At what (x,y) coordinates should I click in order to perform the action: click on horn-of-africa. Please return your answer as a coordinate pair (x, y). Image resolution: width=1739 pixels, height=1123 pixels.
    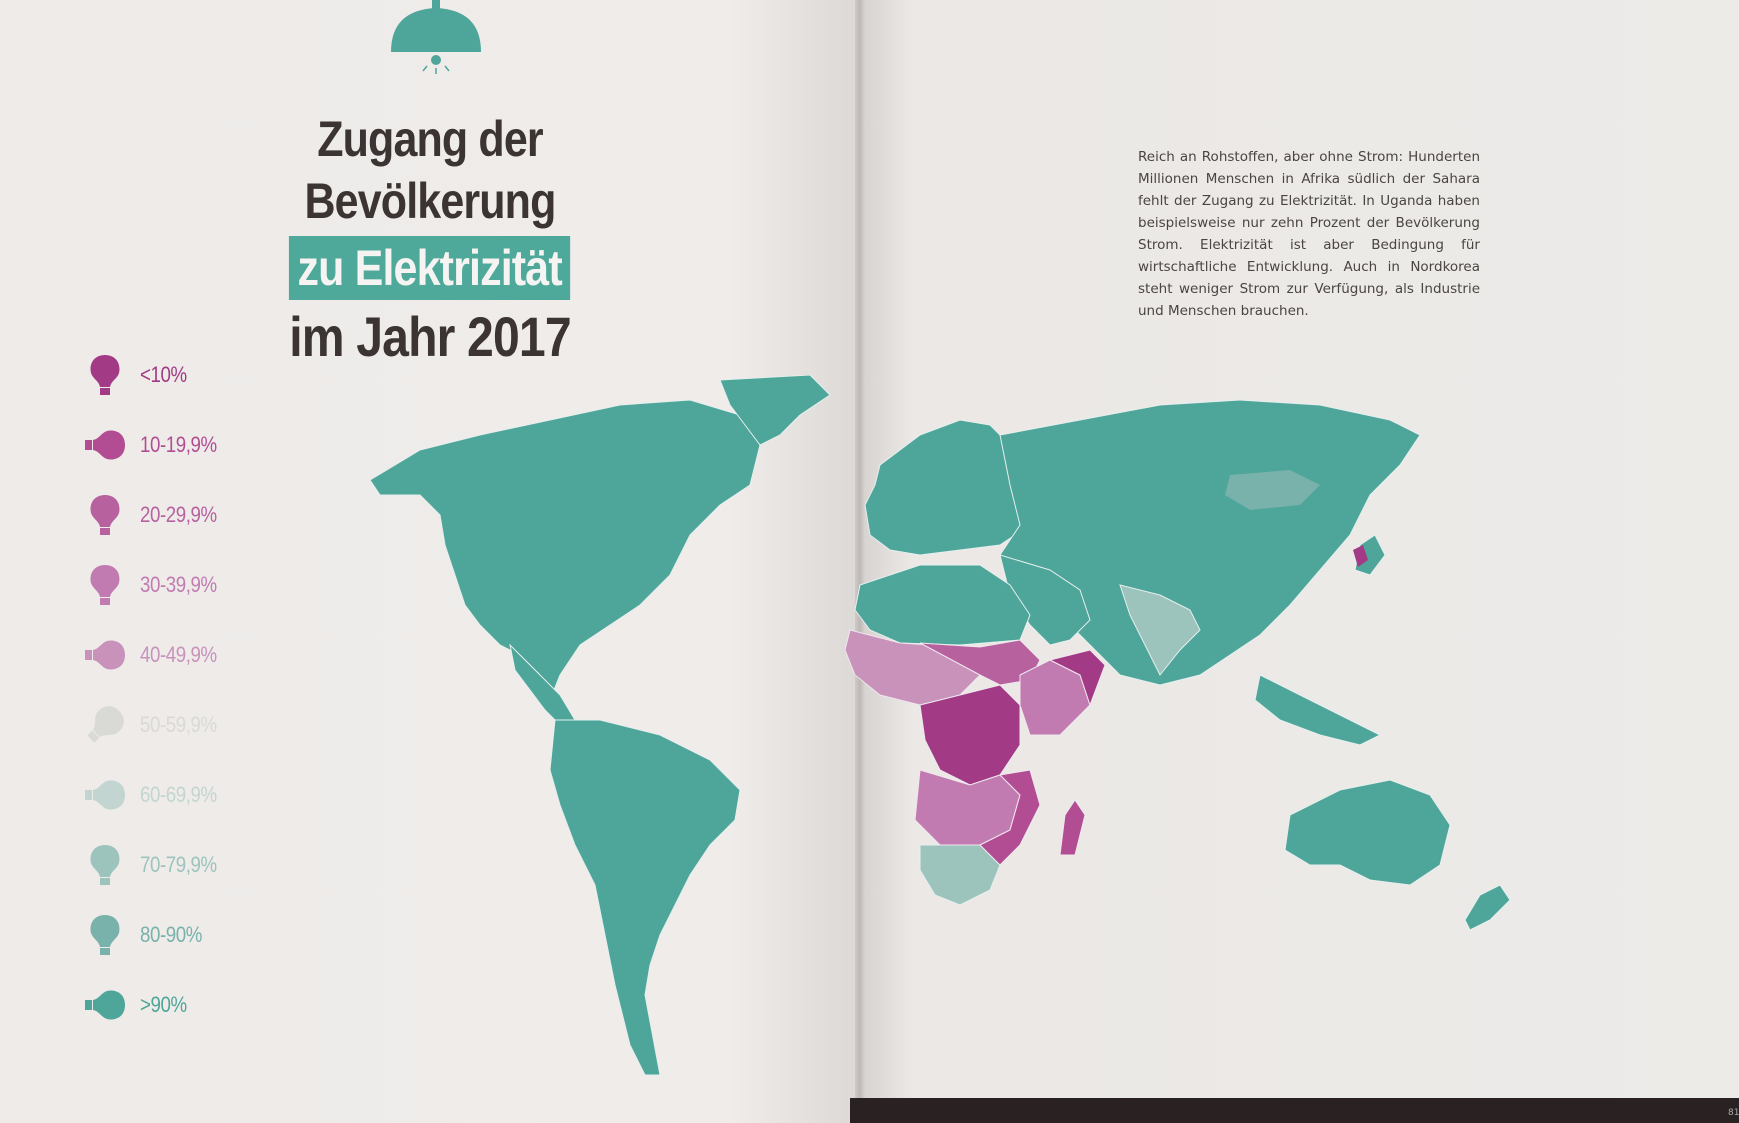
    Looking at the image, I should click on (1077, 678).